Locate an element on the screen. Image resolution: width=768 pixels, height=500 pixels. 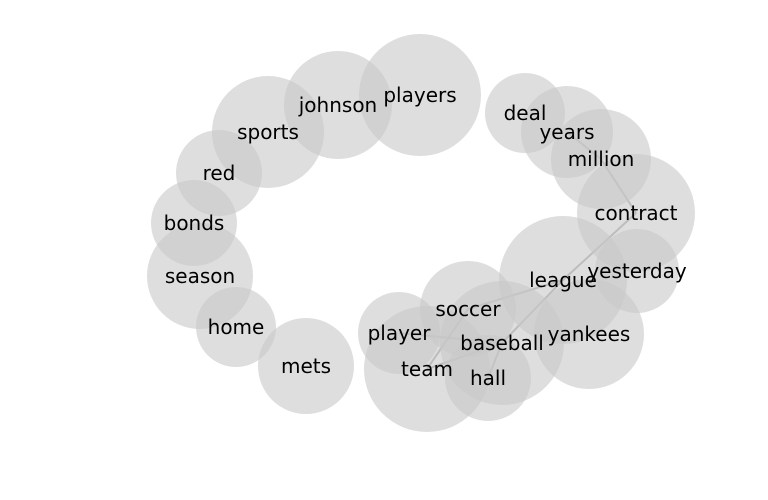
label-players: players is located at coordinates (419, 95).